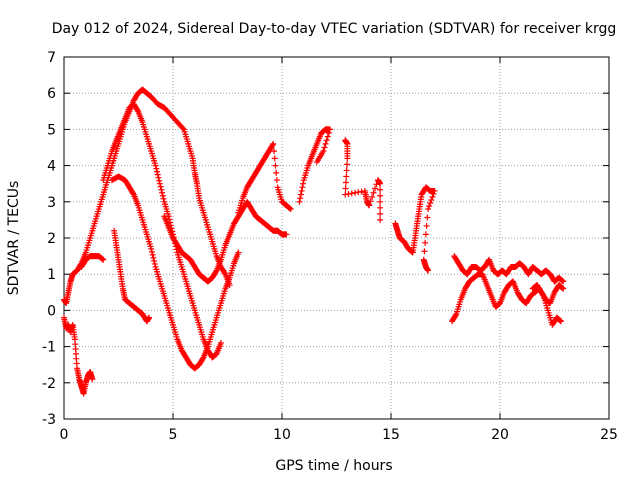 The height and width of the screenshot is (480, 640). What do you see at coordinates (363, 180) in the screenshot?
I see `series-arc-j` at bounding box center [363, 180].